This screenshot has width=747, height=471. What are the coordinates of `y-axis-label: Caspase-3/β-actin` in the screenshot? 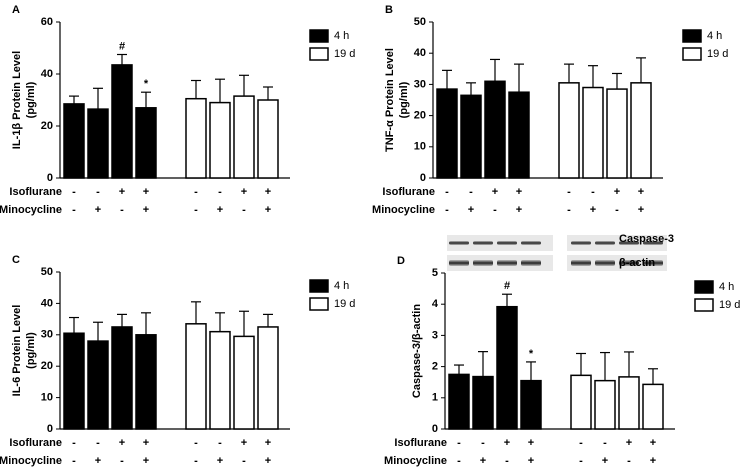 It's located at (417, 351).